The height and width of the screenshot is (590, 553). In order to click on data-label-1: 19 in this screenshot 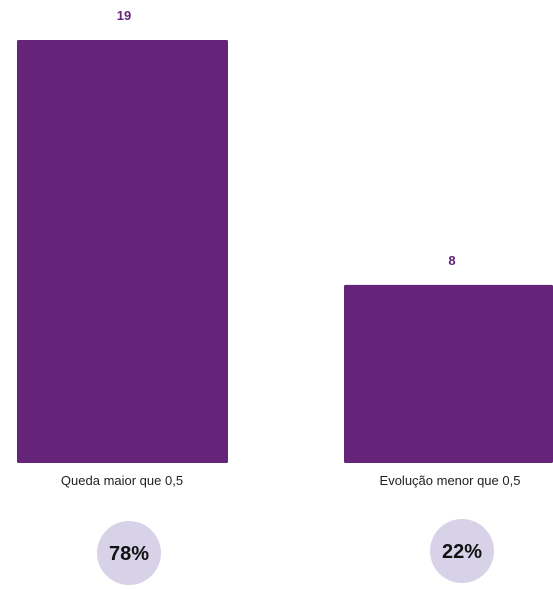, I will do `click(124, 15)`.